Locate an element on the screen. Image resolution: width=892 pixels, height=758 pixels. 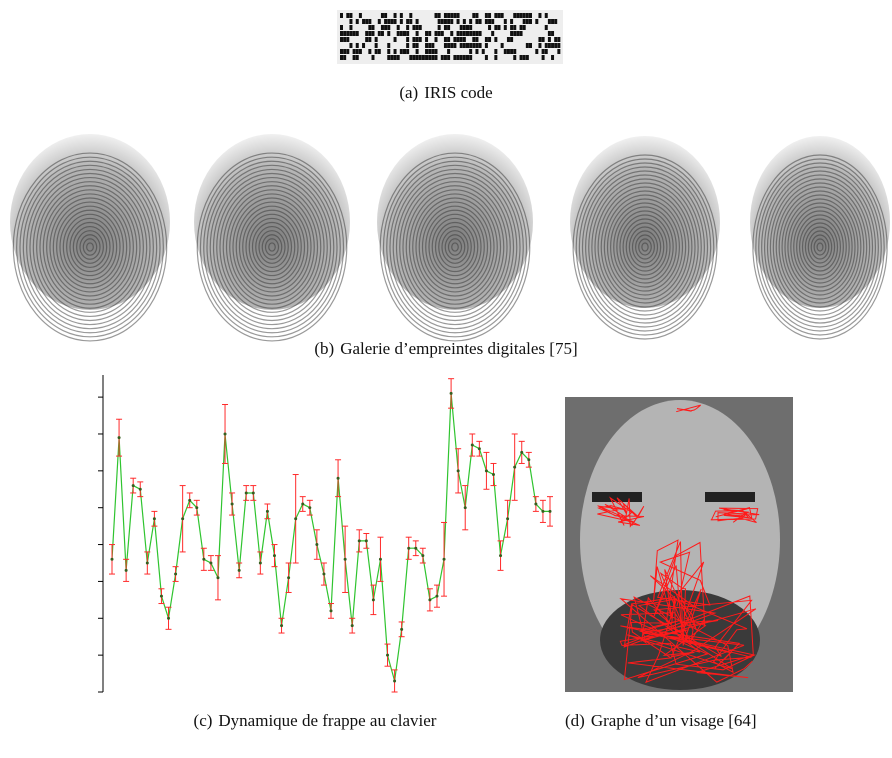
graph-edges is located at coordinates (735, 514).